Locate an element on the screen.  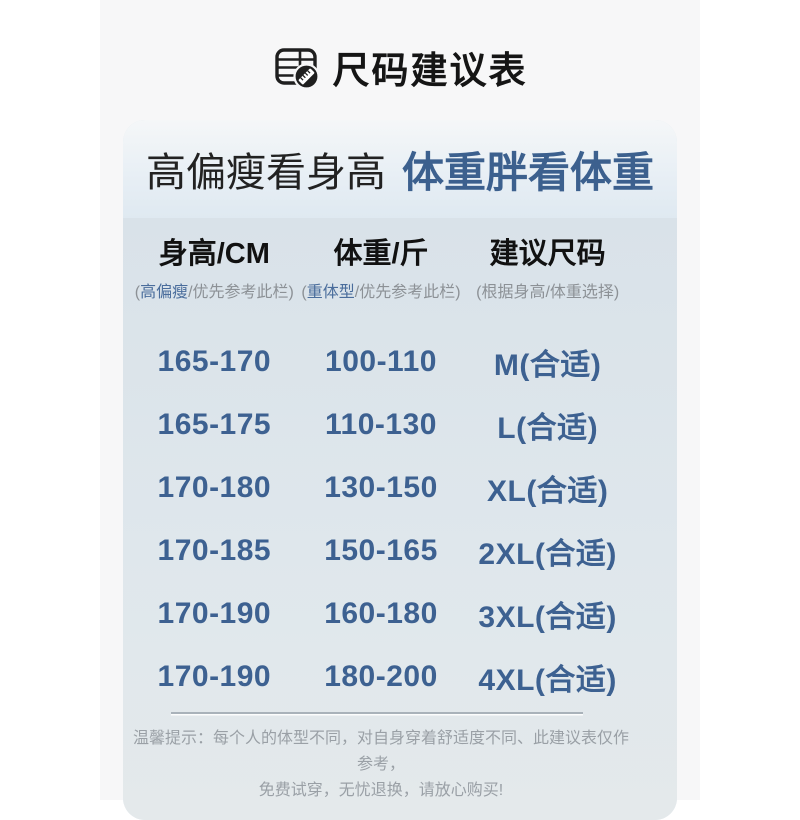
weight-cell: 130-150 is located at coordinates (381, 487).